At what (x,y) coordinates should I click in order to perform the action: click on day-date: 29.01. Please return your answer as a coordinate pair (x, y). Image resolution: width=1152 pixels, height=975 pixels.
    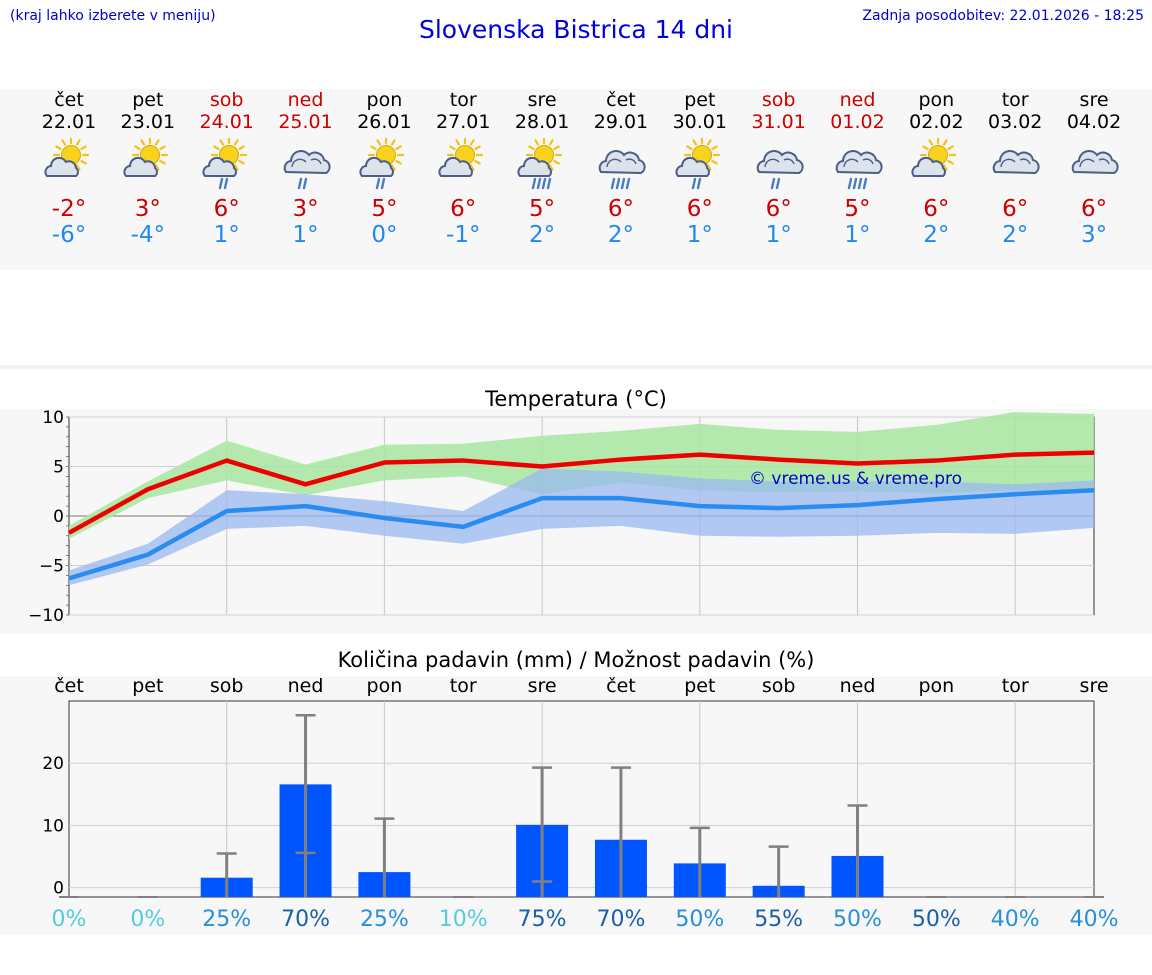
    Looking at the image, I should click on (621, 122).